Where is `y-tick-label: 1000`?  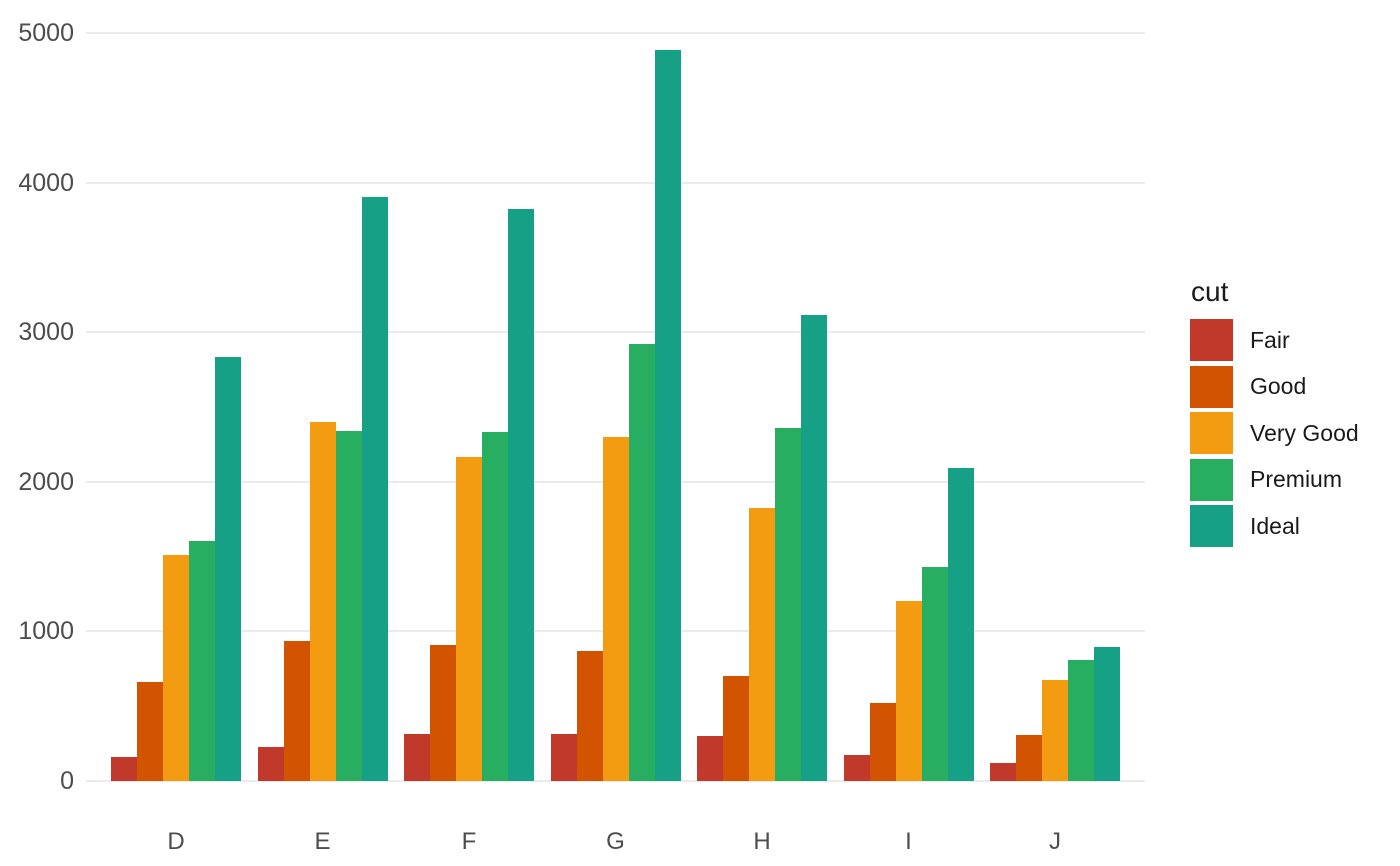 y-tick-label: 1000 is located at coordinates (46, 631).